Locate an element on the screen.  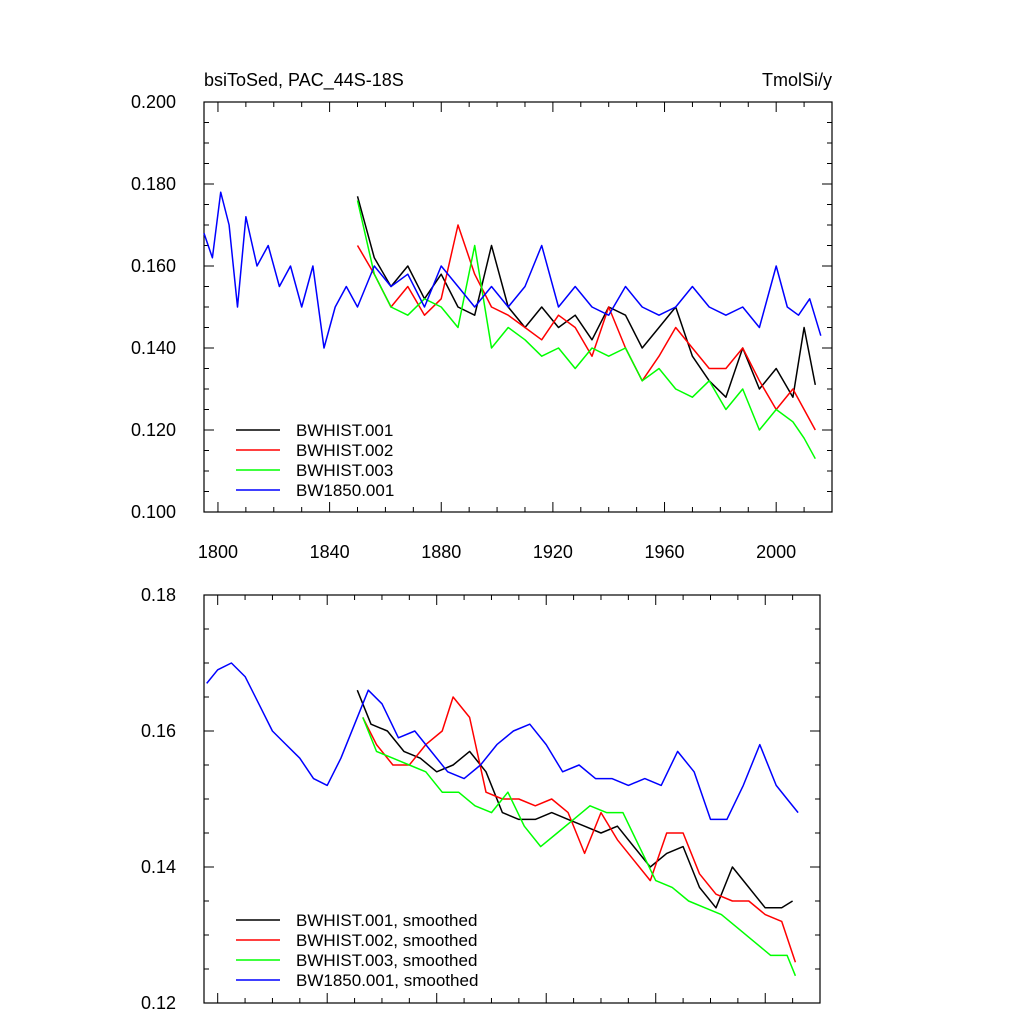
legend-label: BWHIST.001 is located at coordinates (344, 430).